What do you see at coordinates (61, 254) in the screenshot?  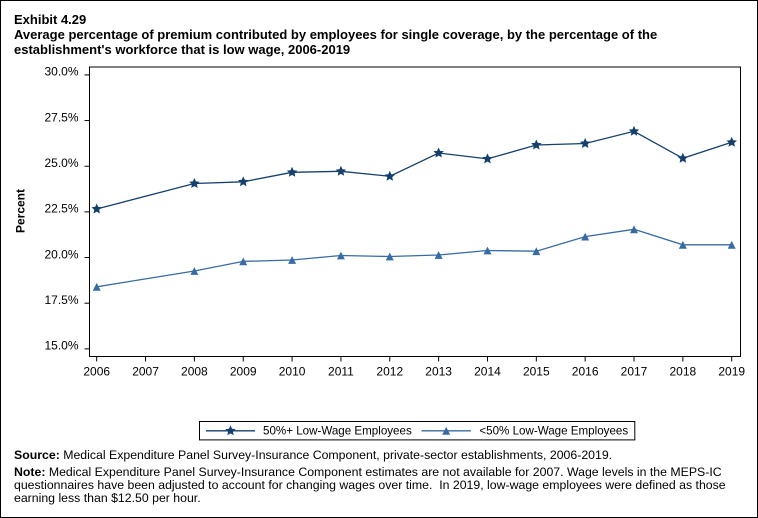 I see `svg-text: 20.0%` at bounding box center [61, 254].